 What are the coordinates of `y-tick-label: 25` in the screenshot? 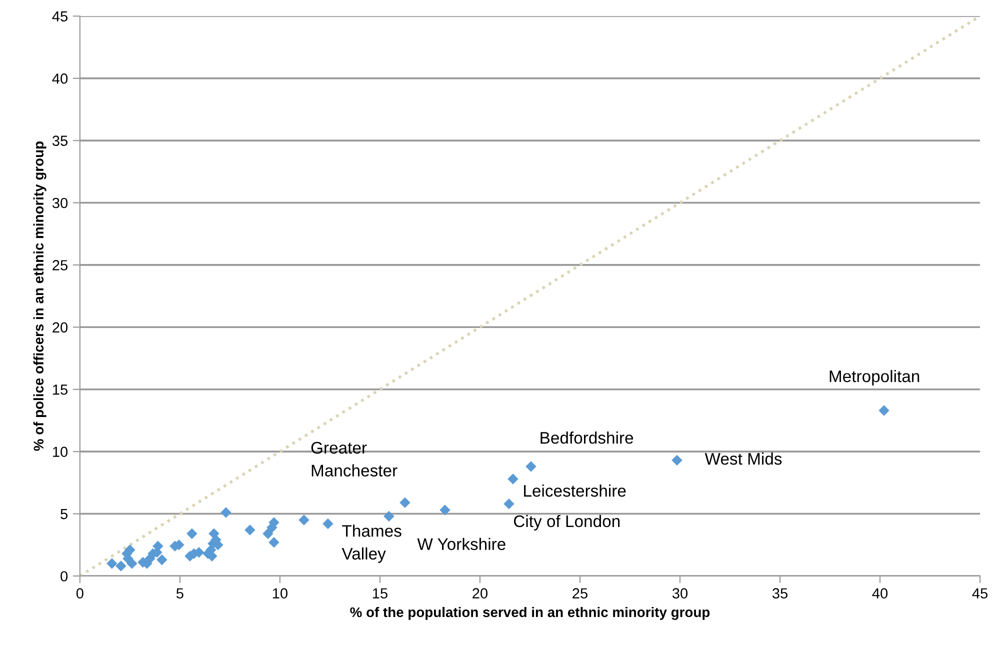 It's located at (60, 265).